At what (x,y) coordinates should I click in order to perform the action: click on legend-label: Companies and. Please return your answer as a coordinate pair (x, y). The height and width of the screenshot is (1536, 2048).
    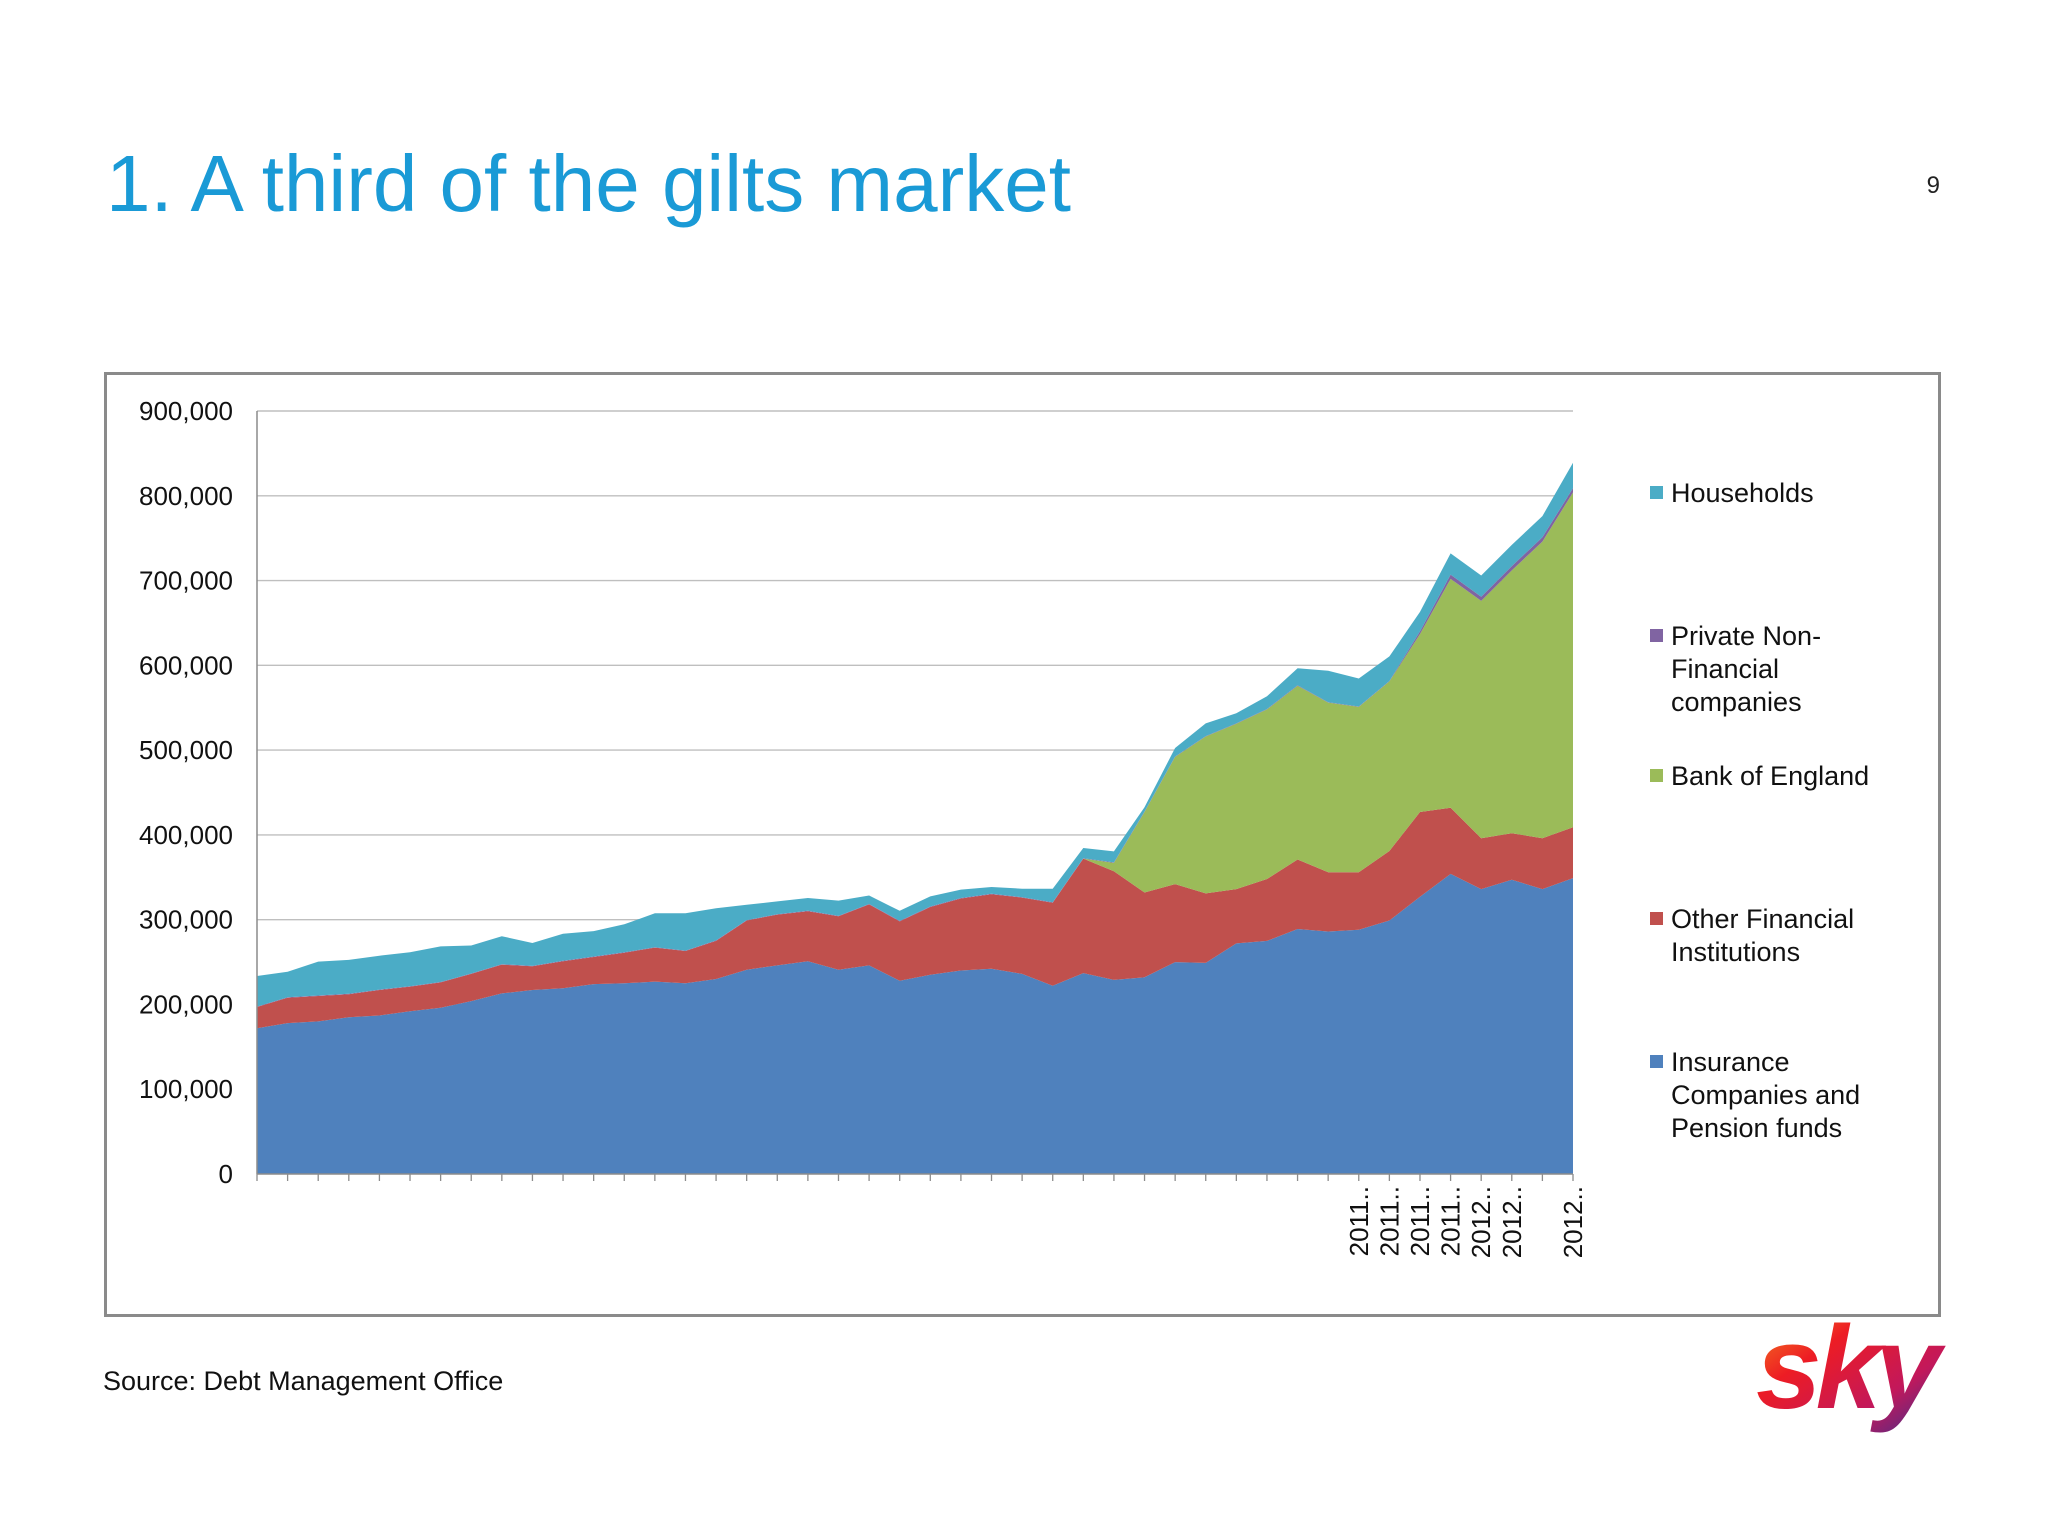
    Looking at the image, I should click on (1765, 1095).